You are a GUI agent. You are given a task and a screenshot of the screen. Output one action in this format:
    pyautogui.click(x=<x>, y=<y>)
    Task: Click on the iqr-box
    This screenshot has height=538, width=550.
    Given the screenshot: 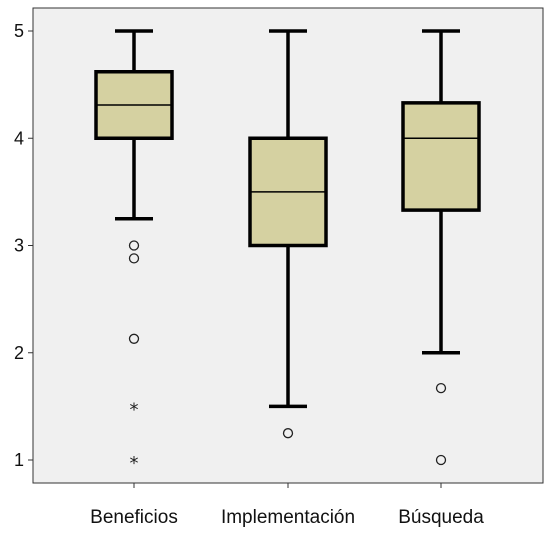 What is the action you would take?
    pyautogui.click(x=441, y=156)
    